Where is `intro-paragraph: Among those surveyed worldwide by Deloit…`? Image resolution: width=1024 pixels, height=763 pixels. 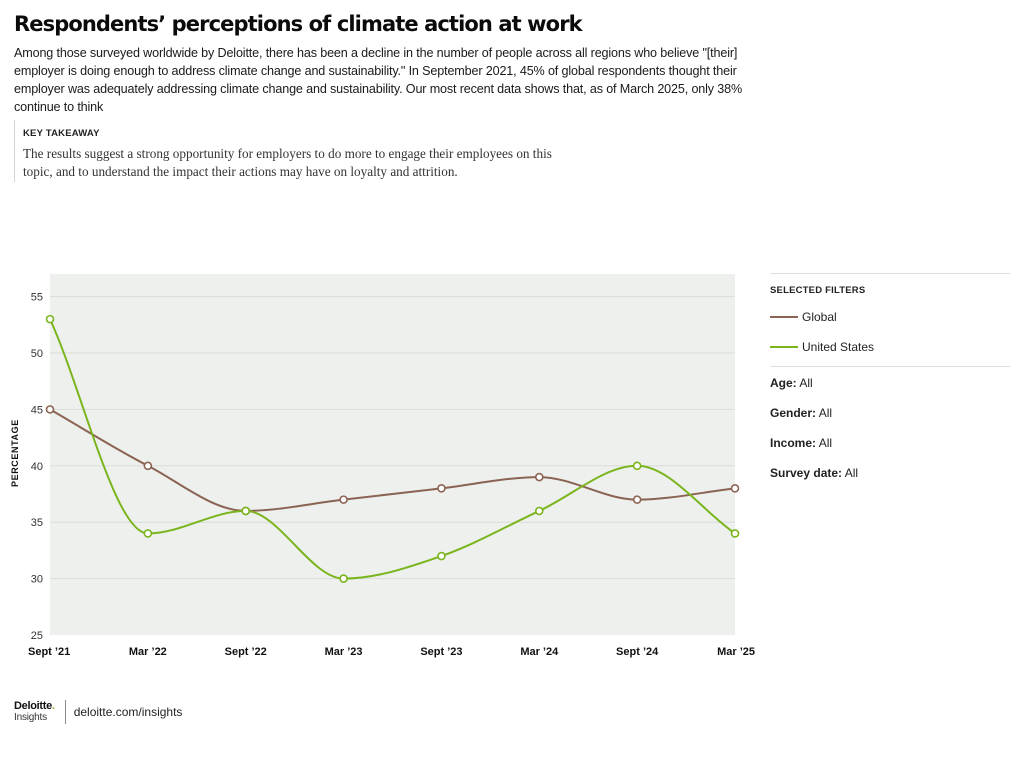 intro-paragraph: Among those surveyed worldwide by Deloit… is located at coordinates (378, 80).